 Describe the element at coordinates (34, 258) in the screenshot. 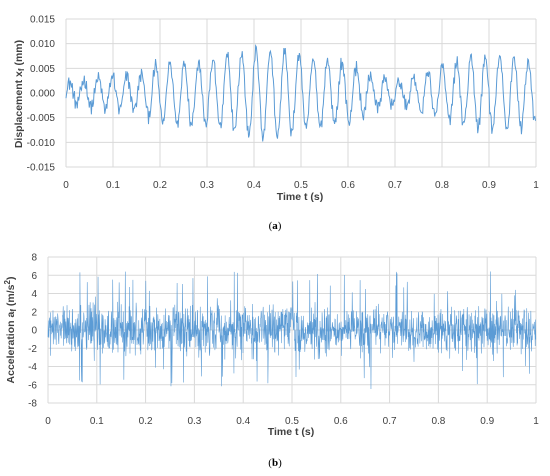

I see `chart-b-y-tick-label: 8` at that location.